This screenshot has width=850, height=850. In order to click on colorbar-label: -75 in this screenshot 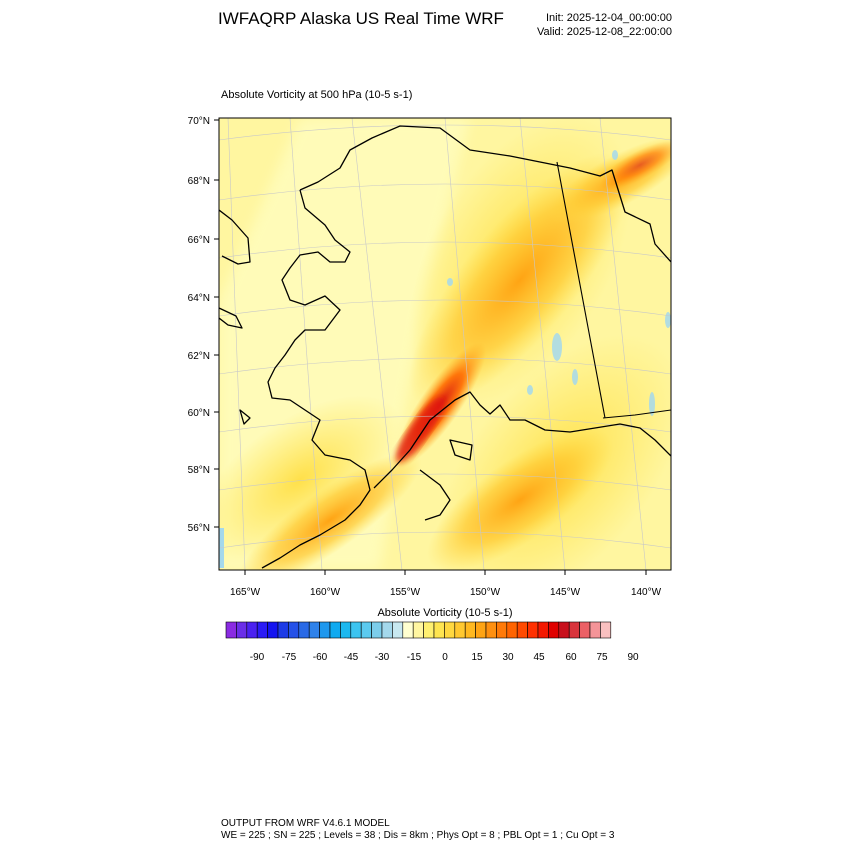, I will do `click(289, 657)`.